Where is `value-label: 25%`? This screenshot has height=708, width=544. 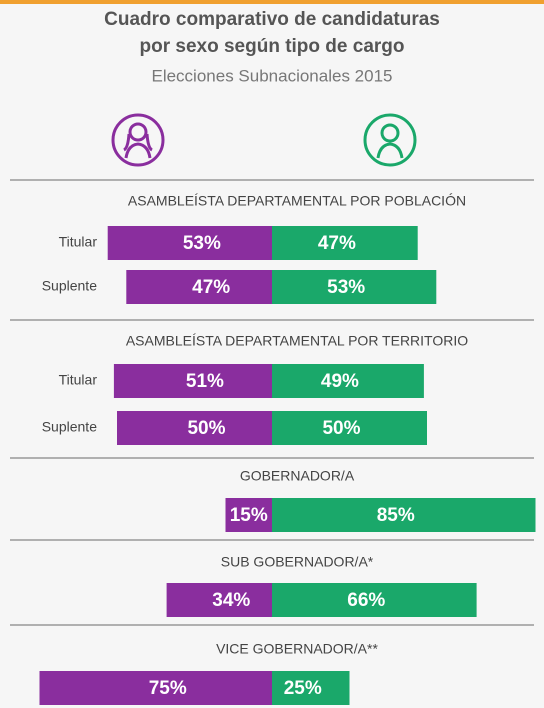
value-label: 25% is located at coordinates (303, 688).